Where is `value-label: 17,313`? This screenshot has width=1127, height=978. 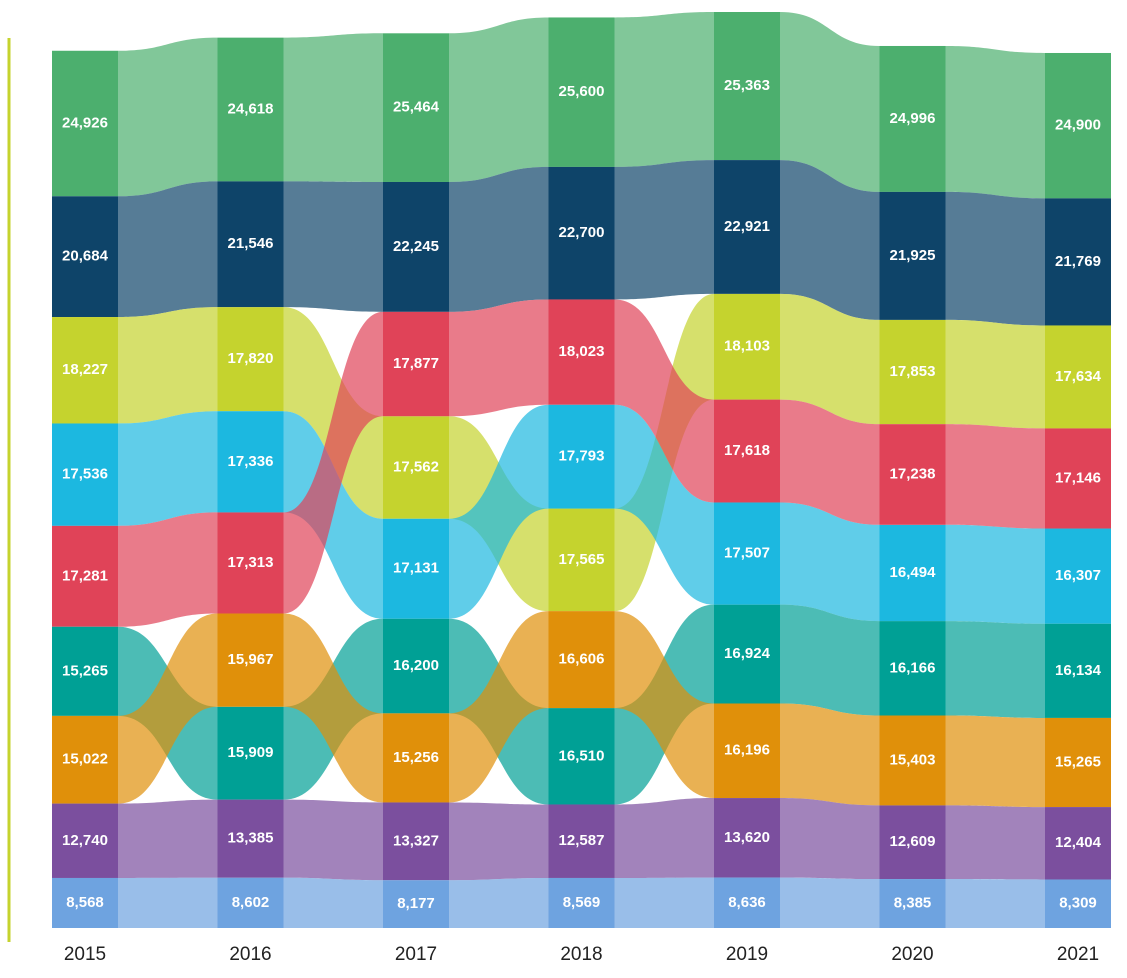
value-label: 17,313 is located at coordinates (251, 562).